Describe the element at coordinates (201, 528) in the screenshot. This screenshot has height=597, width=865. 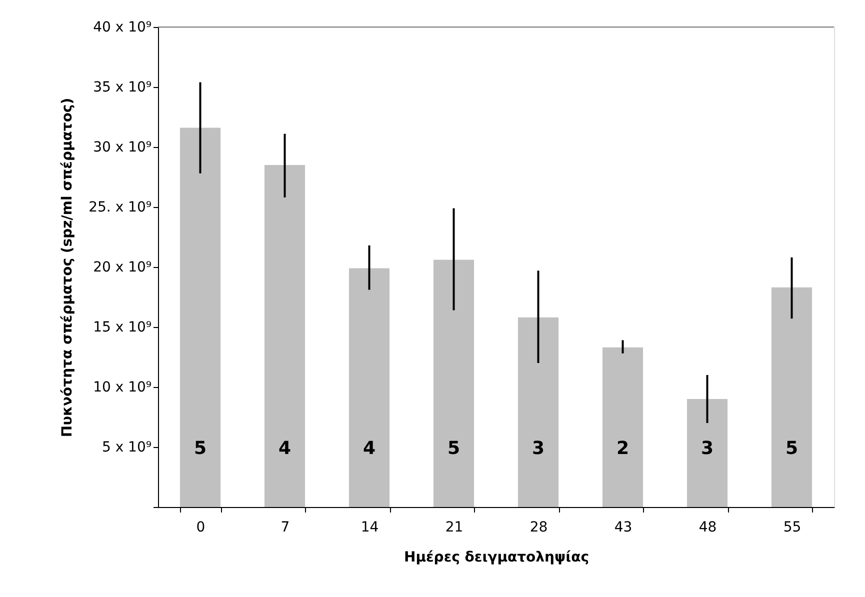
I see `x-tick-label: 0` at that location.